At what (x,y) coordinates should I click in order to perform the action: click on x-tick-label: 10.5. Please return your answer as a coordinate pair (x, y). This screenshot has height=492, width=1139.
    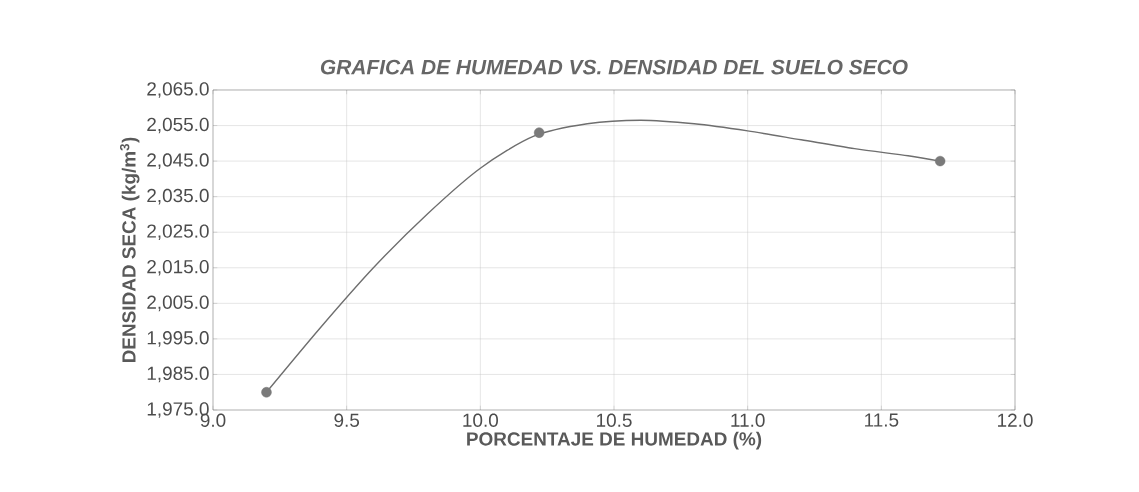
    Looking at the image, I should click on (614, 420).